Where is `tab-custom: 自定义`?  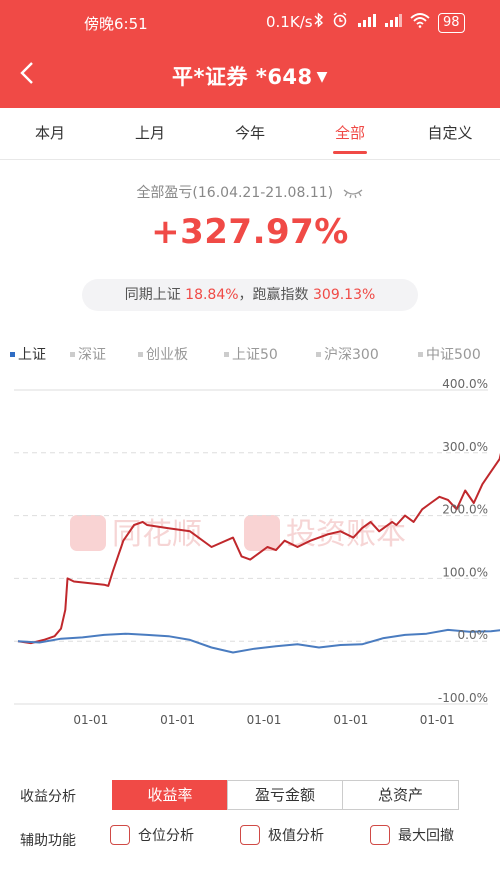 tab-custom: 自定义 is located at coordinates (450, 133).